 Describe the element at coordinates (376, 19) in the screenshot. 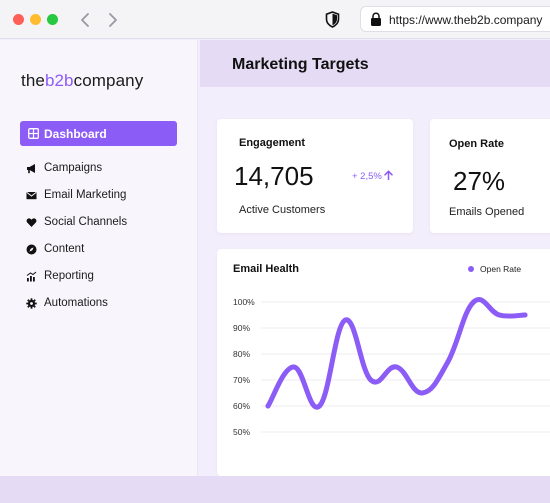

I see `lock-icon` at that location.